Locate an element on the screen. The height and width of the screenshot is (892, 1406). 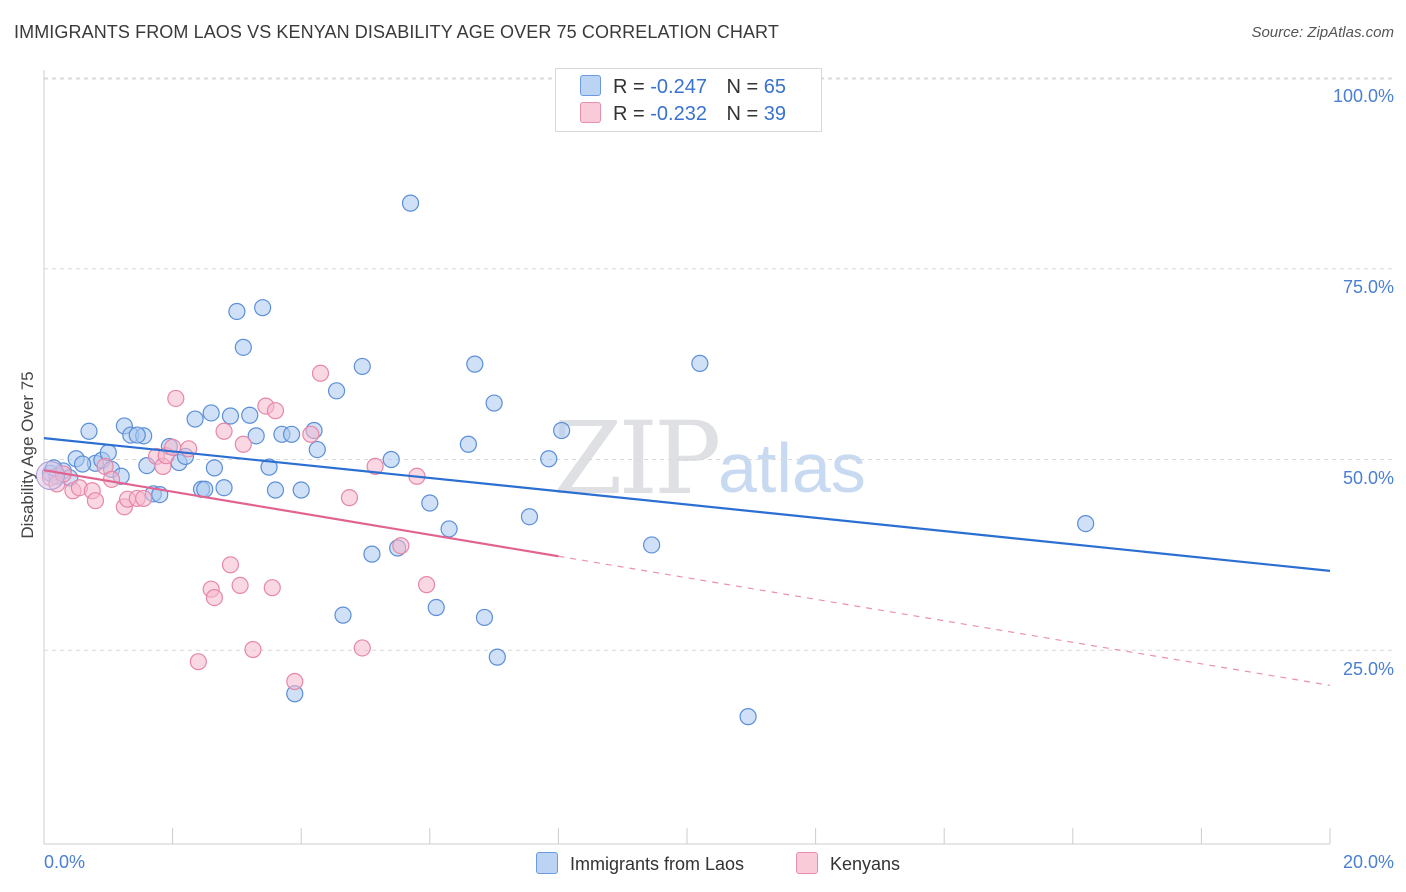
x-tick-label-0: 0.0% is located at coordinates (65, 862).